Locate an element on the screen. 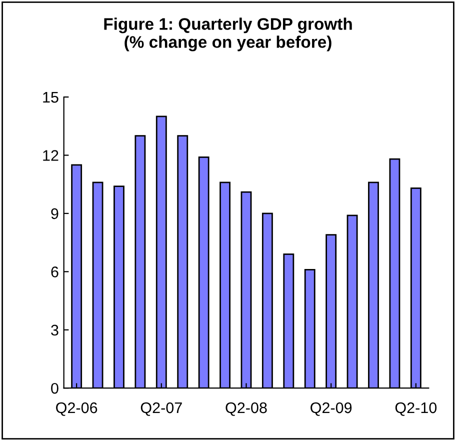  x-tick-label: Q2-10 is located at coordinates (416, 409).